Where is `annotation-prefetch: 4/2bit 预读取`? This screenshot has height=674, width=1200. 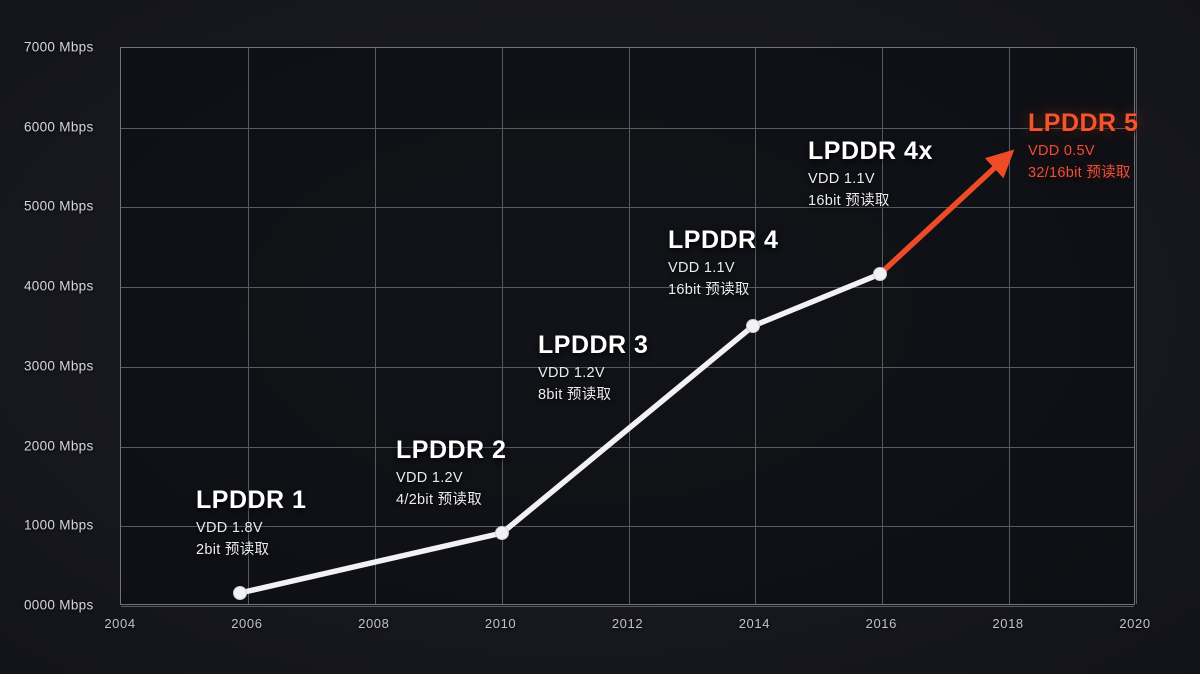
annotation-prefetch: 4/2bit 预读取 is located at coordinates (439, 500).